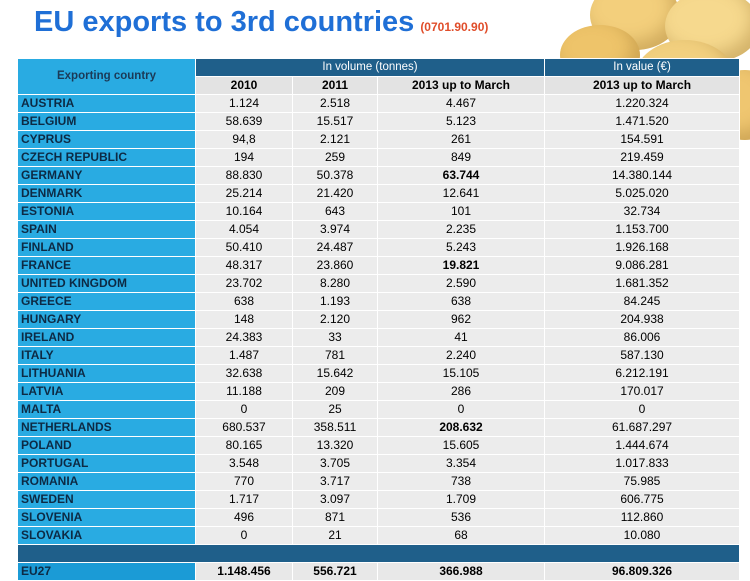 Image resolution: width=750 pixels, height=581 pixels. Describe the element at coordinates (335, 571) in the screenshot. I see `total-2011: 556.721` at that location.